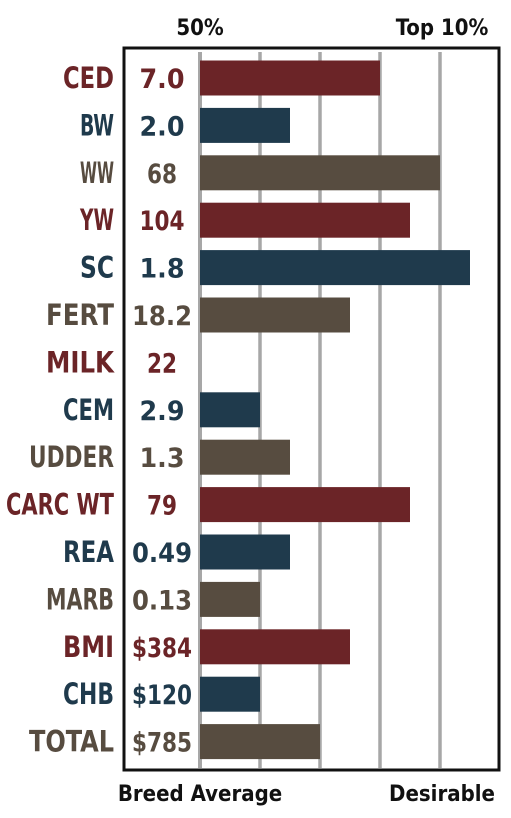 The height and width of the screenshot is (818, 511). I want to click on trait-label: WW, so click(97, 173).